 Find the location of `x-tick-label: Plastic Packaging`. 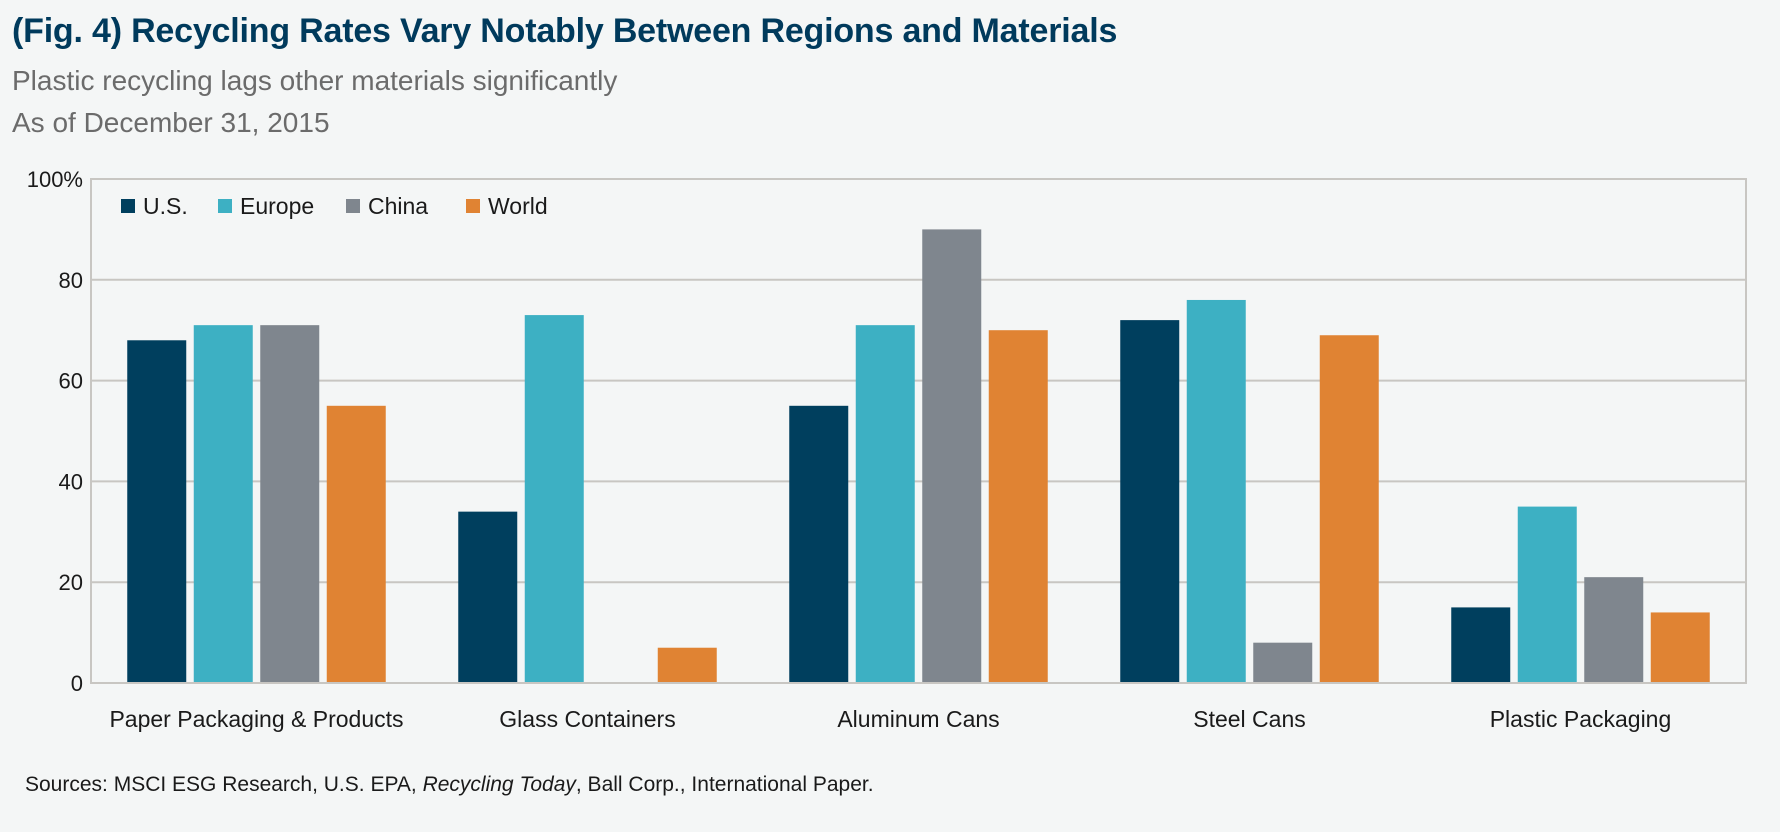

x-tick-label: Plastic Packaging is located at coordinates (1581, 719).